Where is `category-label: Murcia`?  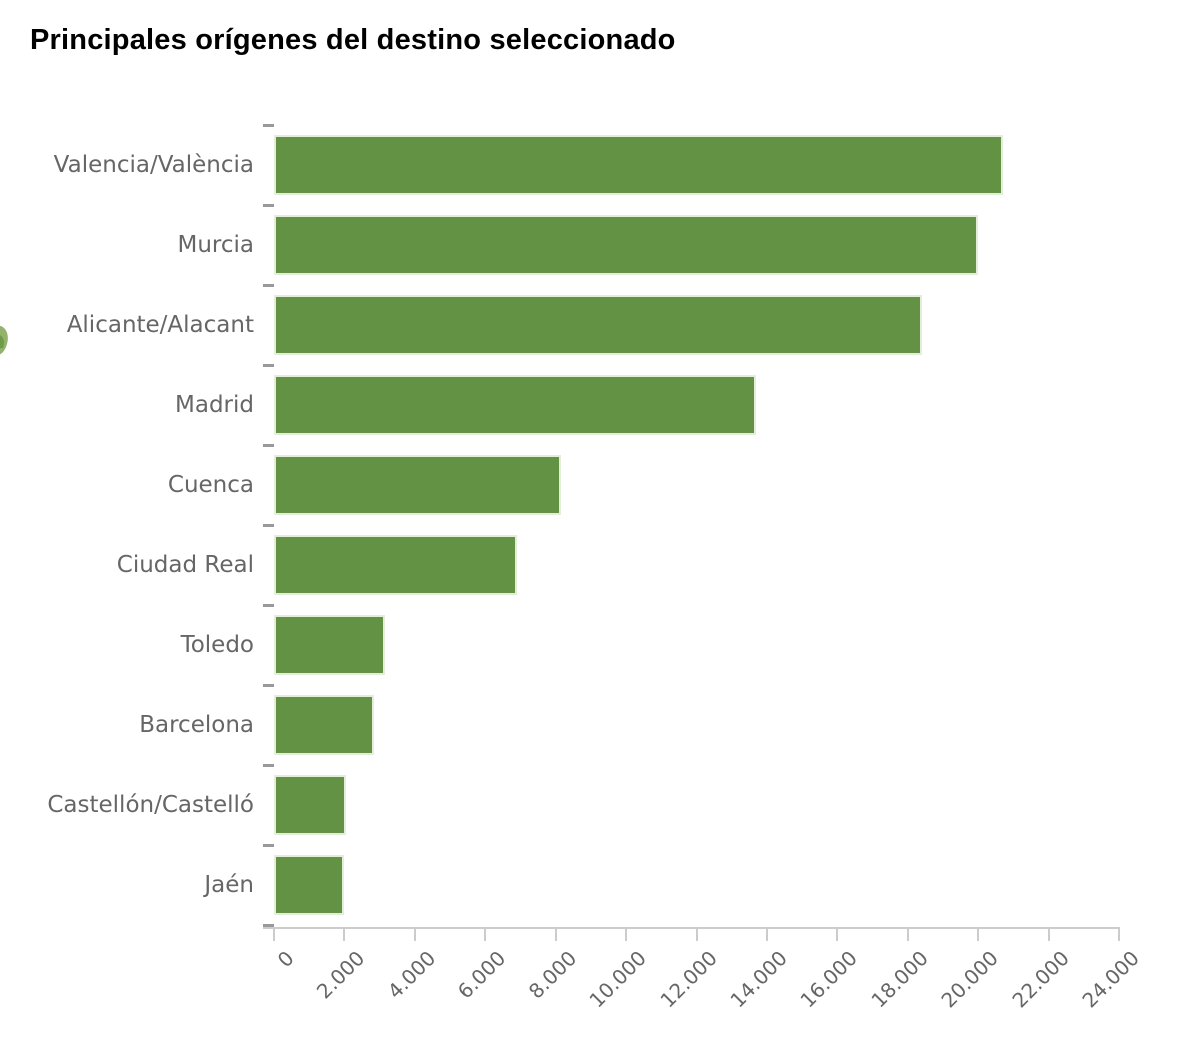
category-label: Murcia is located at coordinates (215, 245).